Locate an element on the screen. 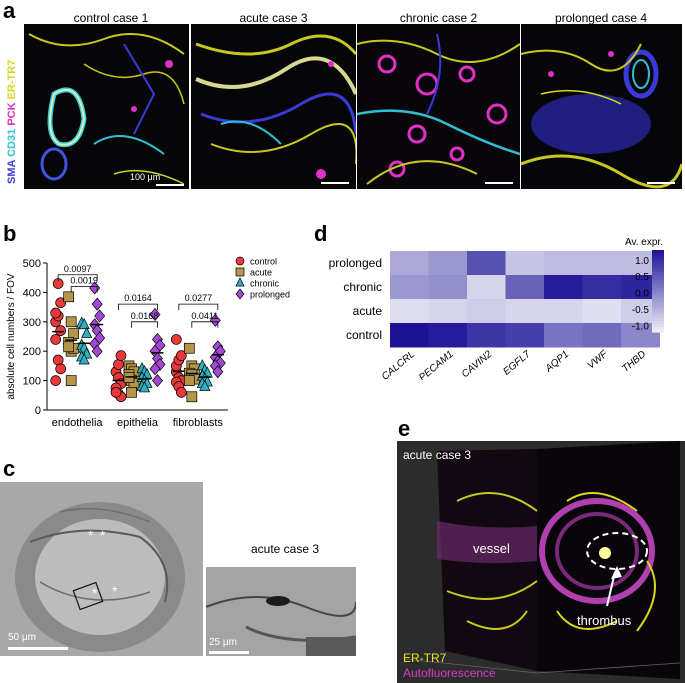 The image size is (685, 683). heatmap-row-label: prolonged is located at coordinates (355, 263).